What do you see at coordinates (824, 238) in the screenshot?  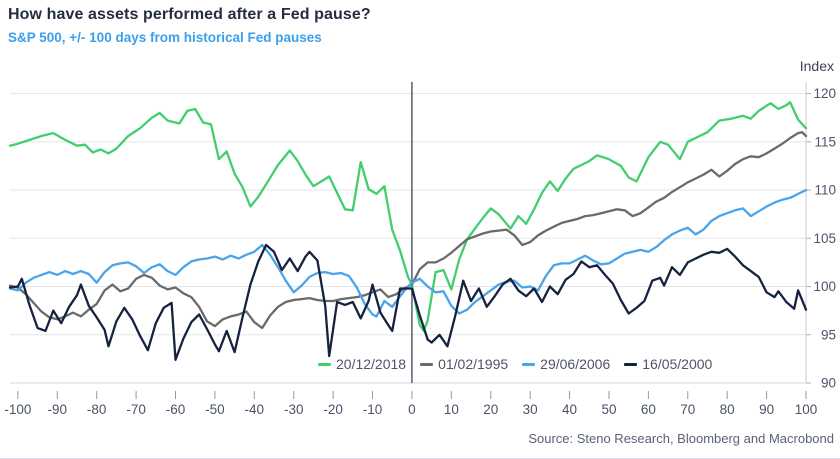 I see `y-tick-label: 105` at bounding box center [824, 238].